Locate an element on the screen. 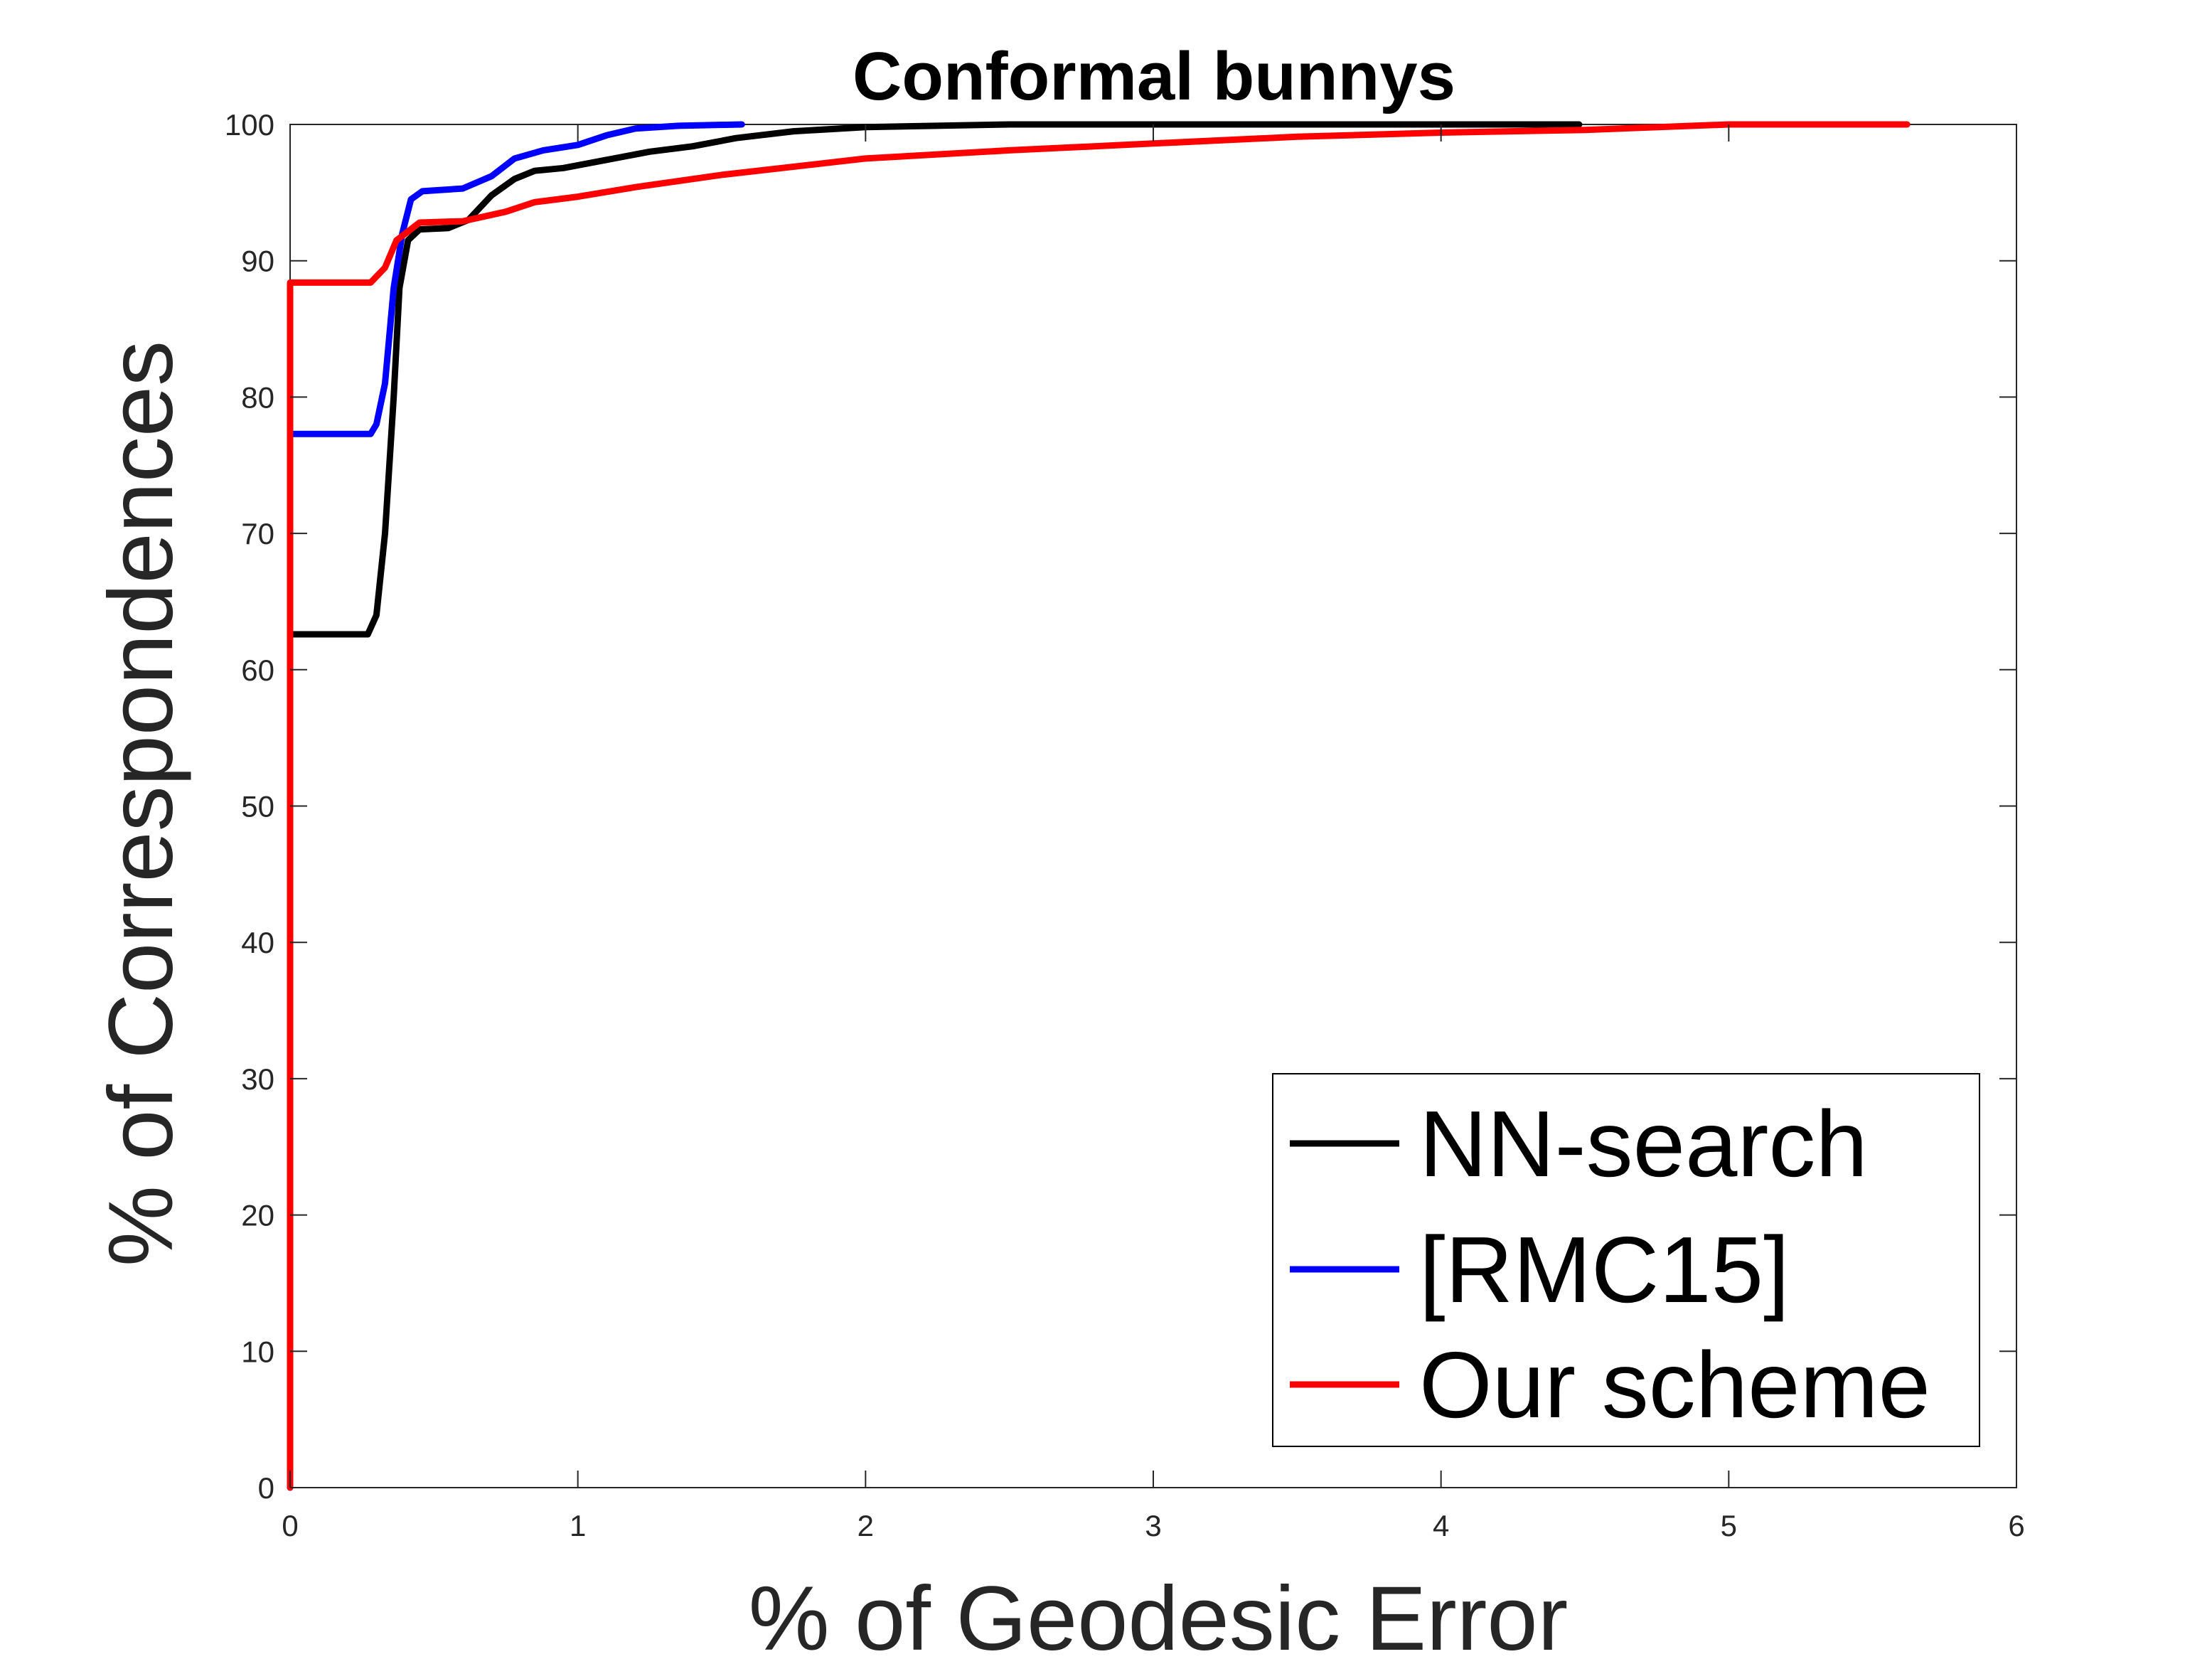 Image resolution: width=2212 pixels, height=1659 pixels. y-tick-label: 100 is located at coordinates (249, 125).